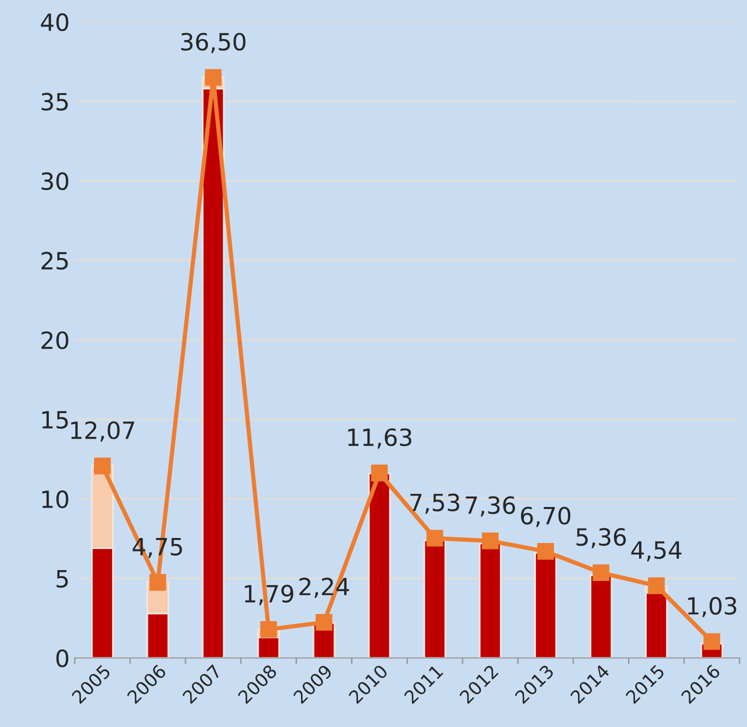 This screenshot has height=727, width=747. Describe the element at coordinates (55, 181) in the screenshot. I see `y-tick-label: 30` at that location.